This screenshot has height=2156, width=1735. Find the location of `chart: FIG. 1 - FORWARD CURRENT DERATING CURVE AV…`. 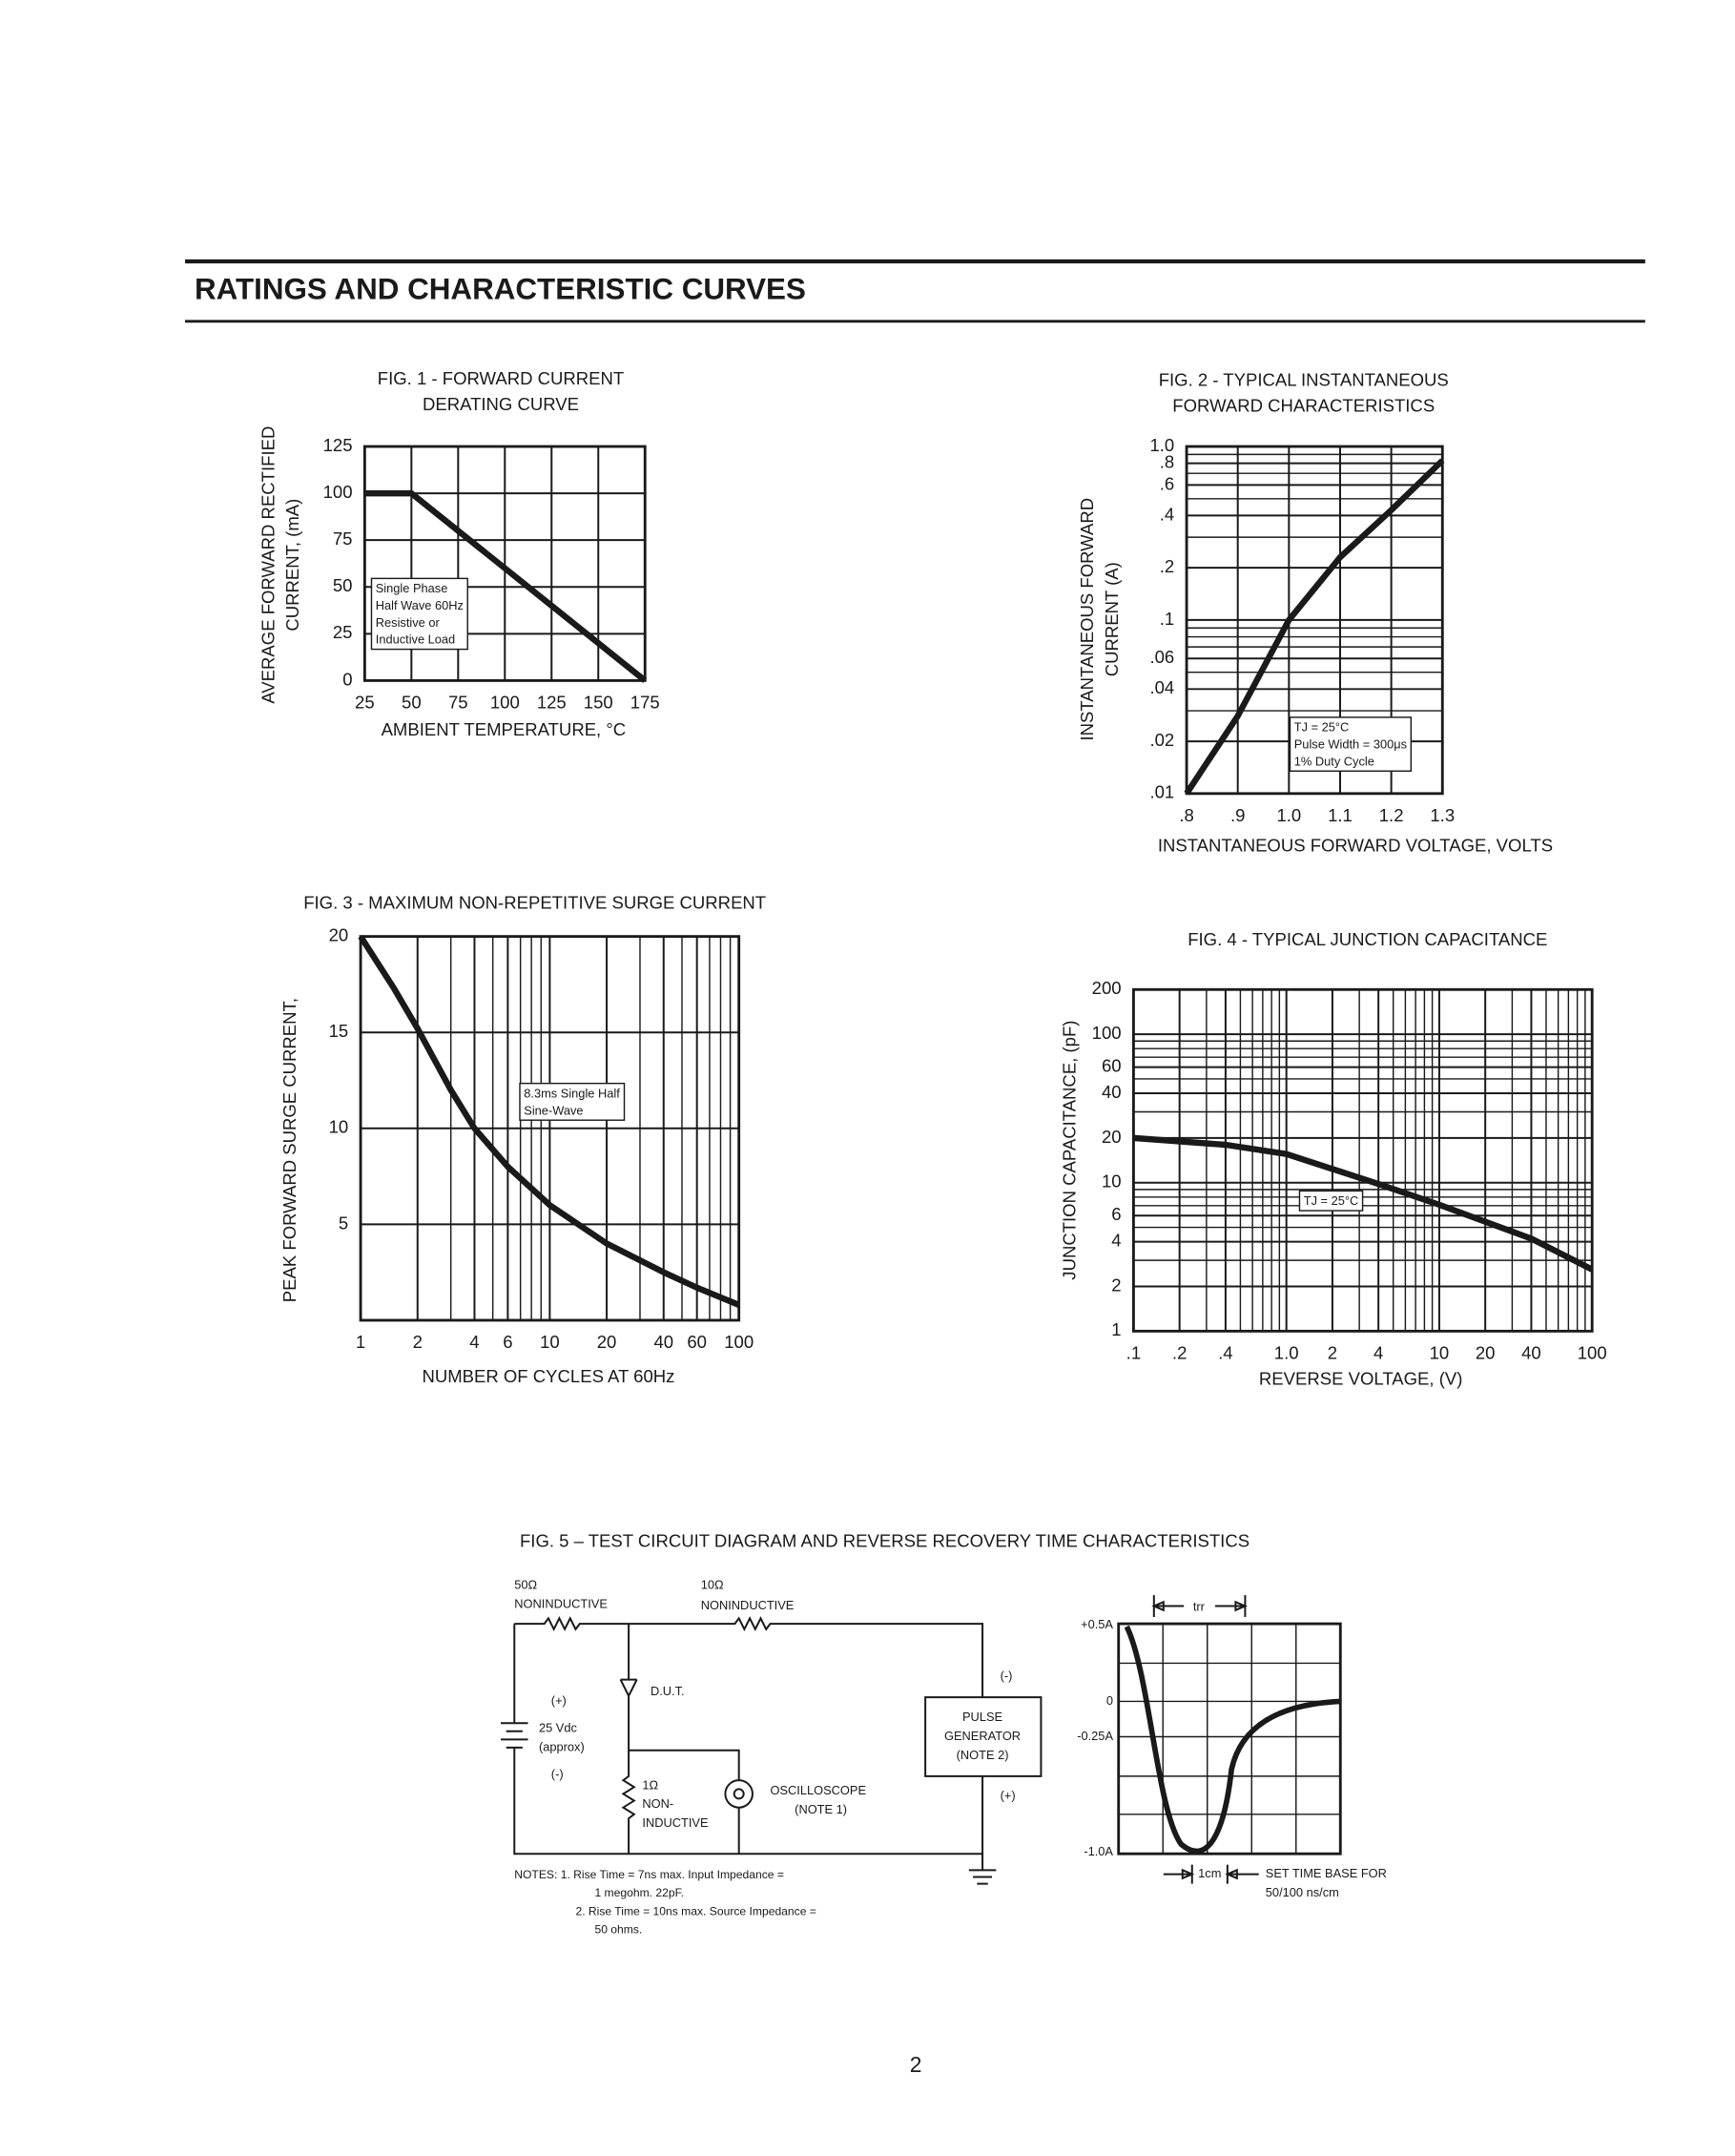

chart: FIG. 1 - FORWARD CURRENT DERATING CURVE AV… is located at coordinates (458, 553).